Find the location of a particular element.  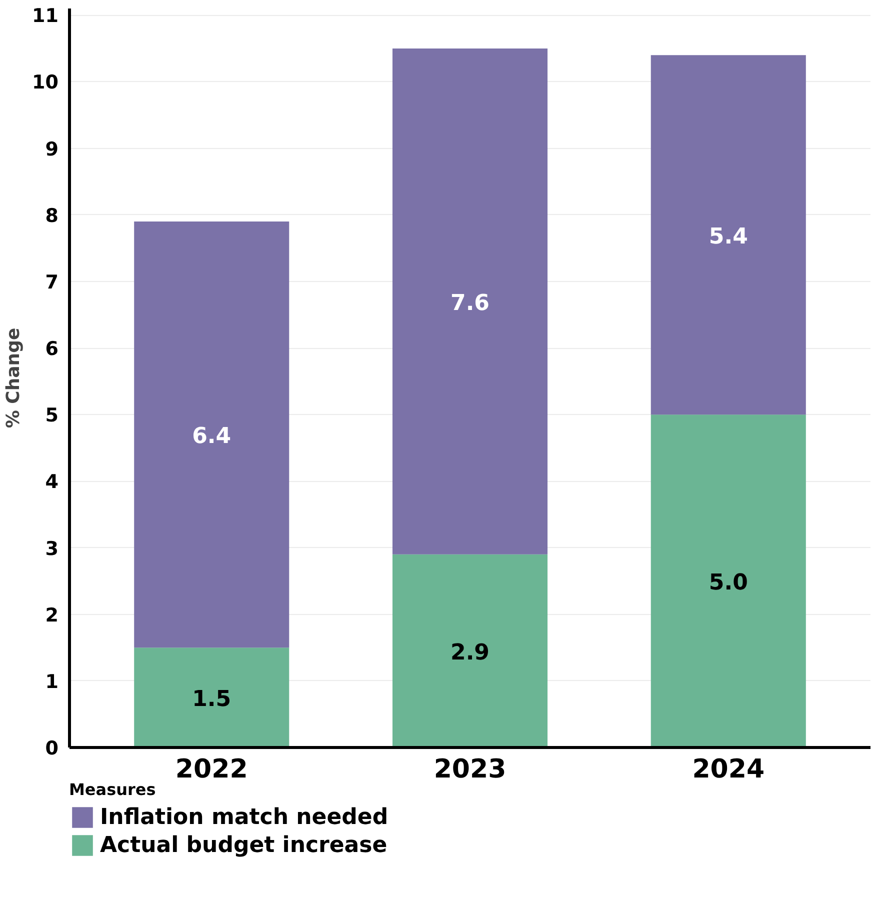

y-tick-label: 8 is located at coordinates (52, 215).